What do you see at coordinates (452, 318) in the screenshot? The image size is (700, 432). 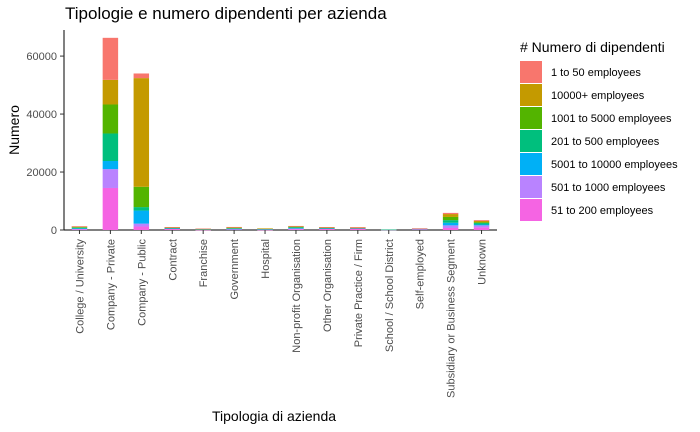 I see `x-tick-label: Subsidiary or Business Segment` at bounding box center [452, 318].